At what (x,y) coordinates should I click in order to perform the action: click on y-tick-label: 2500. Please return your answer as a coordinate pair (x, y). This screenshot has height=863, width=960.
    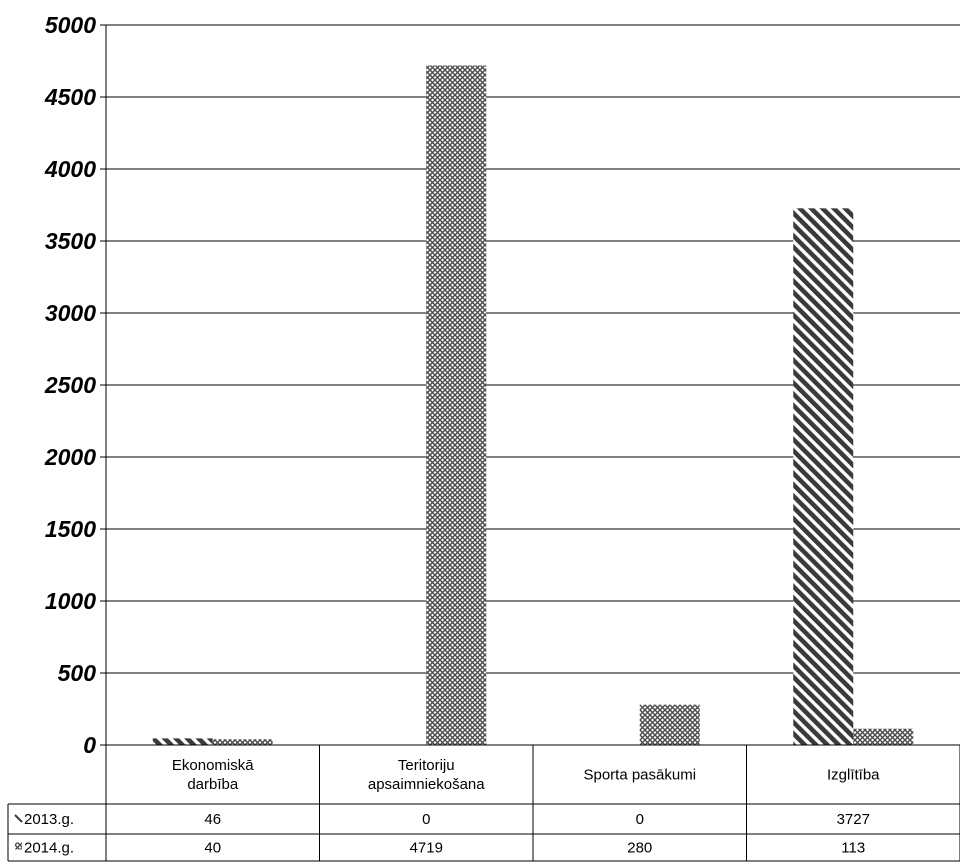
    Looking at the image, I should click on (70, 385).